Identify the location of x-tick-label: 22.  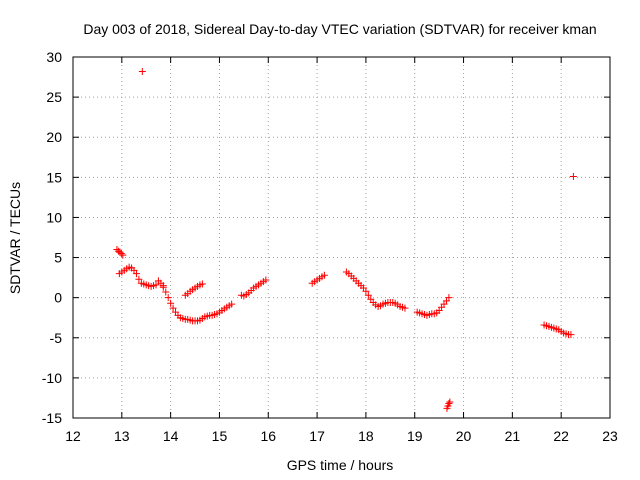
(561, 436).